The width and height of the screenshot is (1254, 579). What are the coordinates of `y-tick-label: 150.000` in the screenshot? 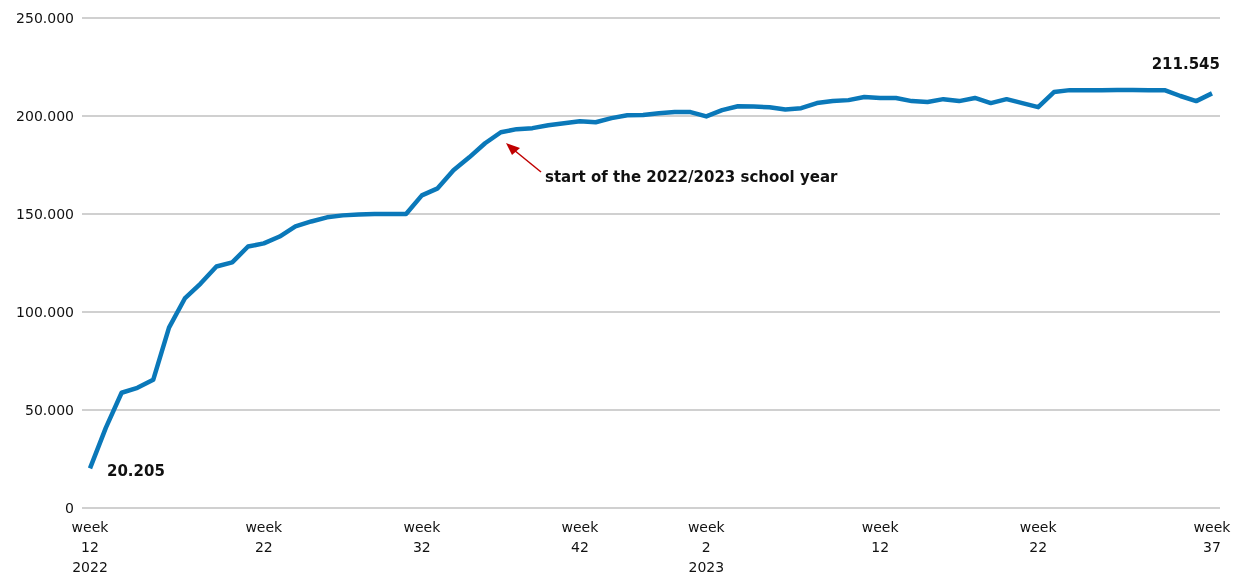 It's located at (45, 213).